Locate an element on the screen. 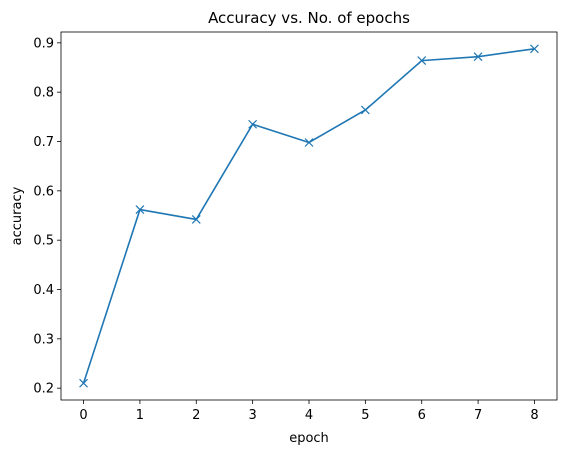 The image size is (567, 455). y-tick-label: 0.2 is located at coordinates (43, 389).